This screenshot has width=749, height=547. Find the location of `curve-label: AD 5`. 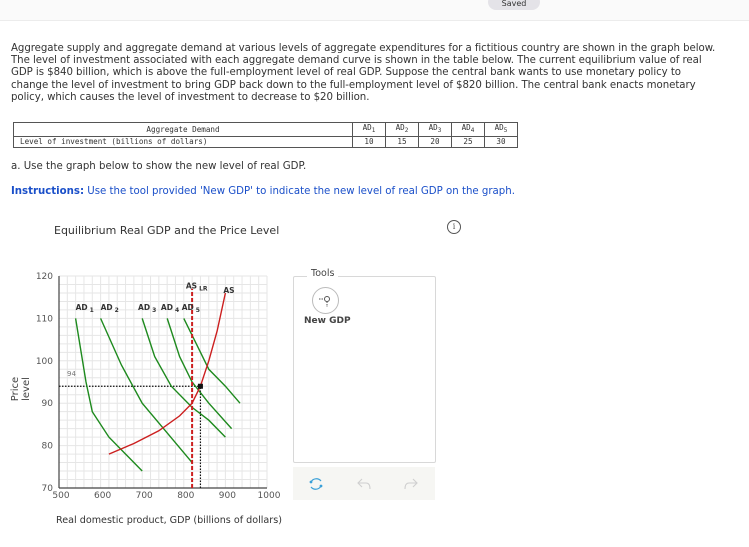

curve-label: AD 5 is located at coordinates (191, 308).